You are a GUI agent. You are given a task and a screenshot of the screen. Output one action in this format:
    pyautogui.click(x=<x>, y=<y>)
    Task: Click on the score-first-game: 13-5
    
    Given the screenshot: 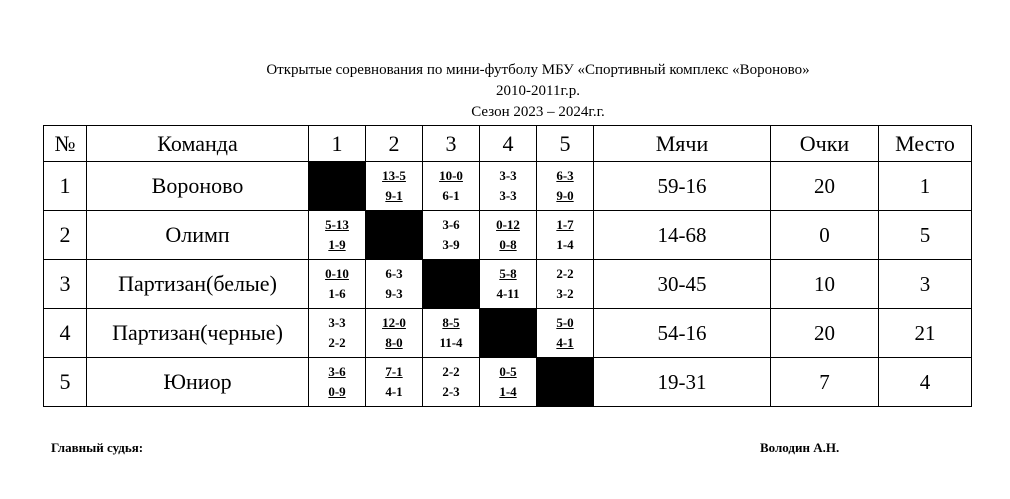 What is the action you would take?
    pyautogui.click(x=394, y=175)
    